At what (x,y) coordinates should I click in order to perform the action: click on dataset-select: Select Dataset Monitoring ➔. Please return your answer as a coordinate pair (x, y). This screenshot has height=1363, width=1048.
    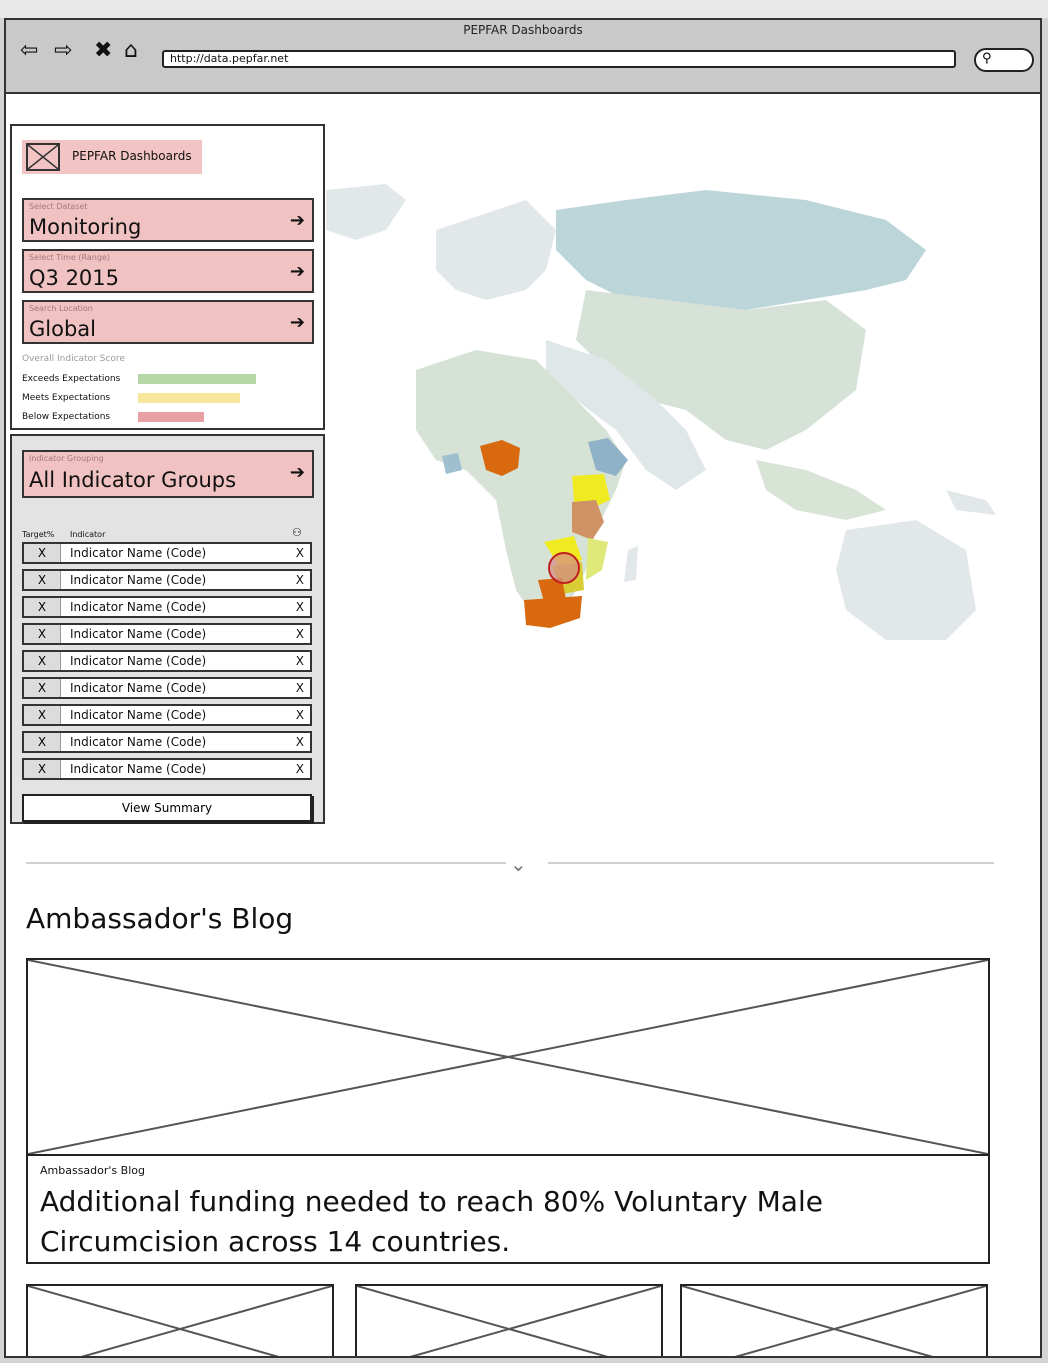
    Looking at the image, I should click on (168, 220).